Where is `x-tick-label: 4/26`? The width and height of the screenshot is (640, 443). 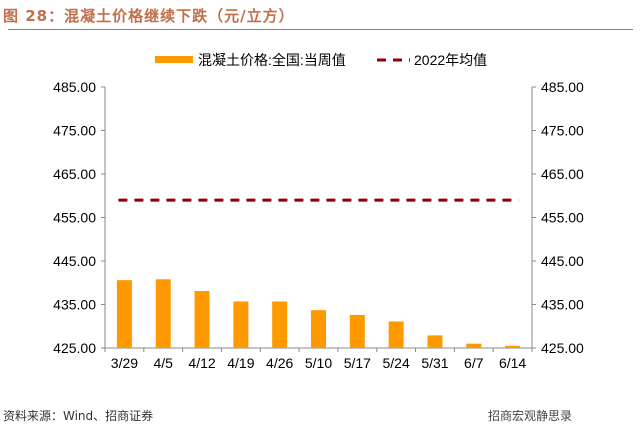
x-tick-label: 4/26 is located at coordinates (279, 363).